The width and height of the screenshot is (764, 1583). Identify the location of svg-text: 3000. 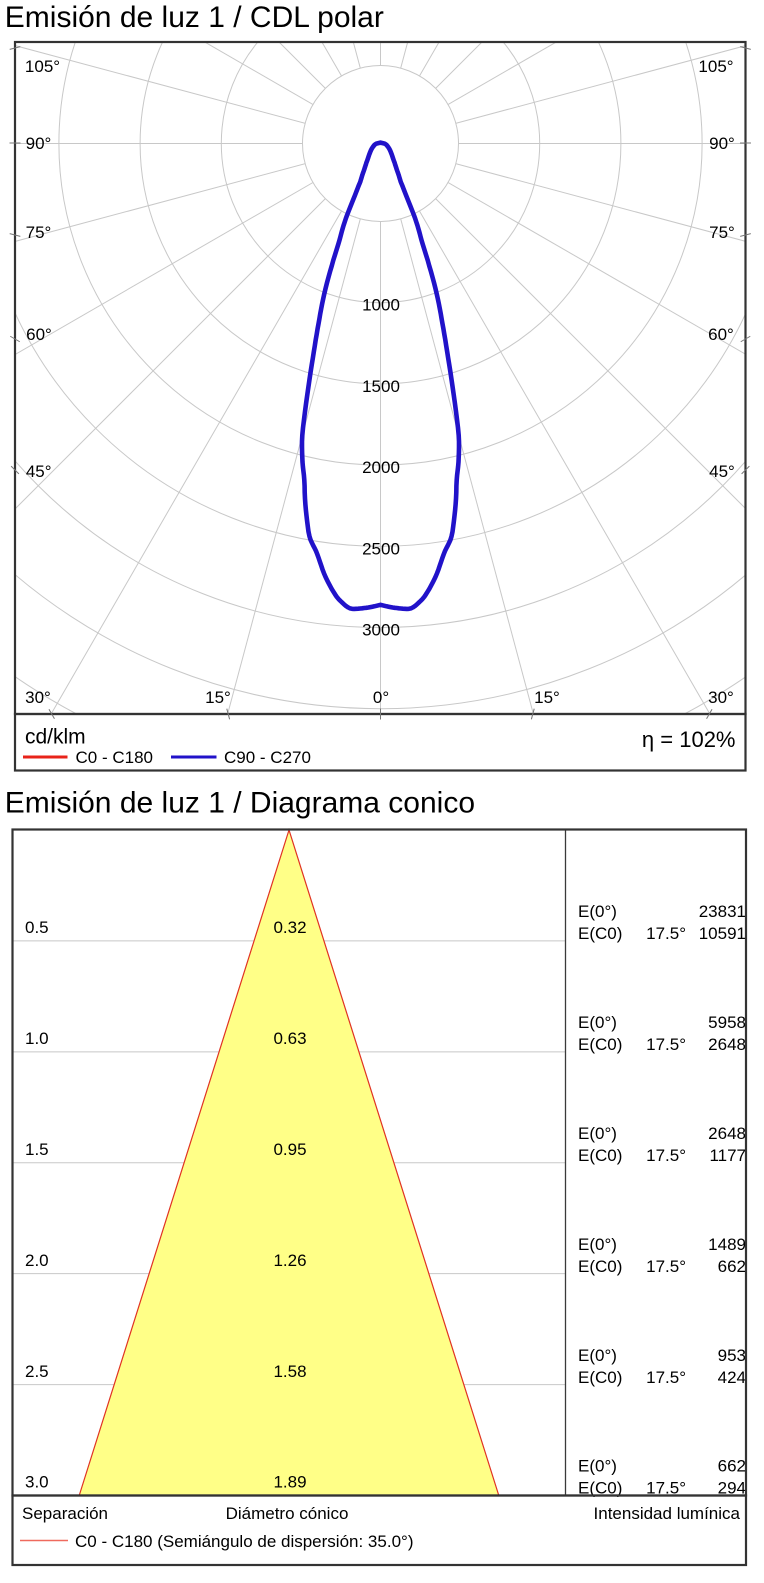
(381, 630).